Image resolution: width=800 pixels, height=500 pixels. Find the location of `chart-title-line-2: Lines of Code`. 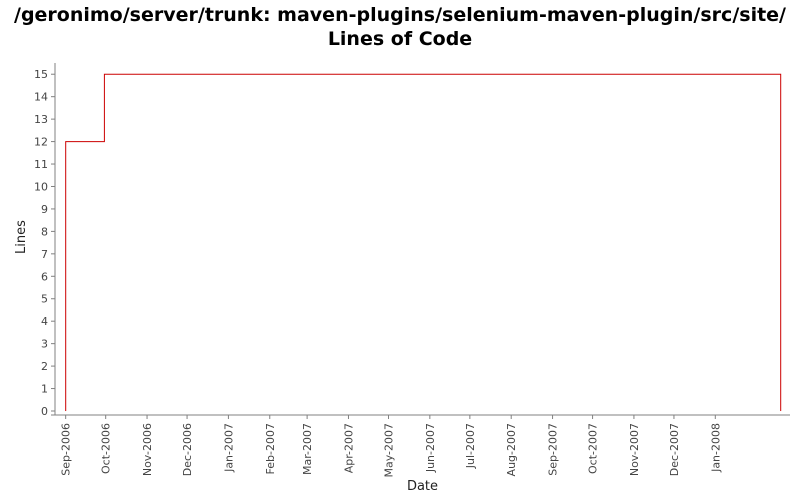

chart-title-line-2: Lines of Code is located at coordinates (400, 39).